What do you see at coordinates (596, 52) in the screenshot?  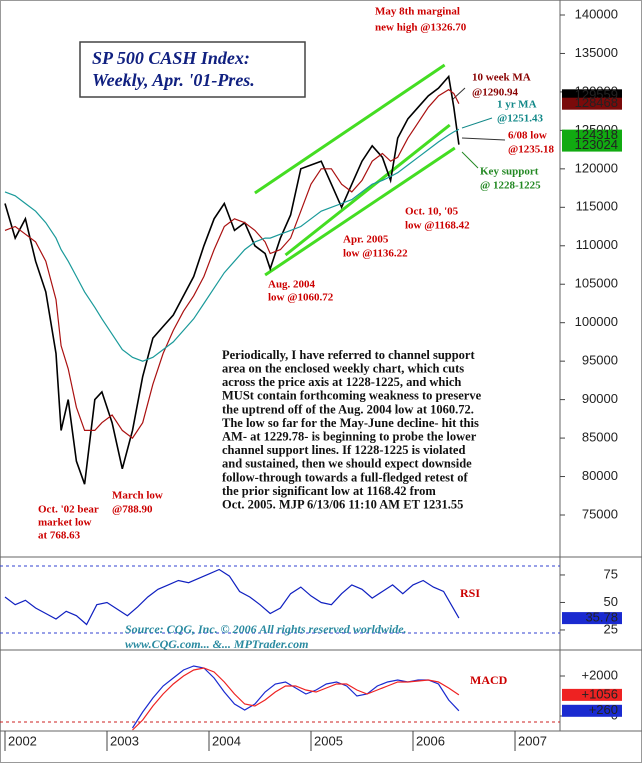 I see `y-tick-label: 135000` at bounding box center [596, 52].